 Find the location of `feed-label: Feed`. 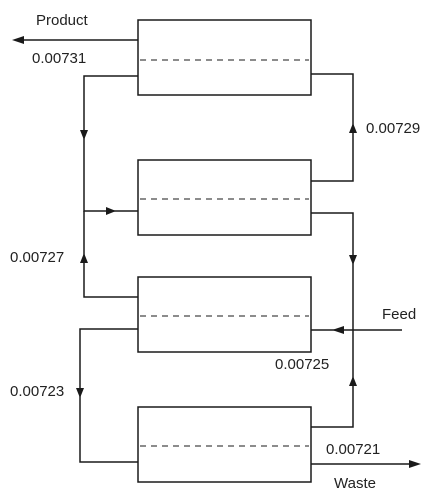

feed-label: Feed is located at coordinates (399, 314).